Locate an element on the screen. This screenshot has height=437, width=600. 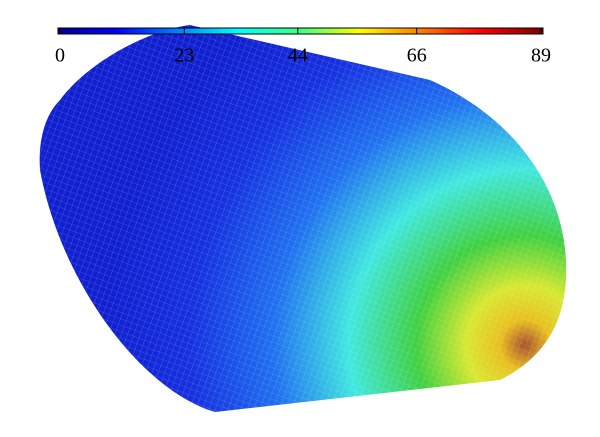
tick-label: 44 is located at coordinates (298, 56).